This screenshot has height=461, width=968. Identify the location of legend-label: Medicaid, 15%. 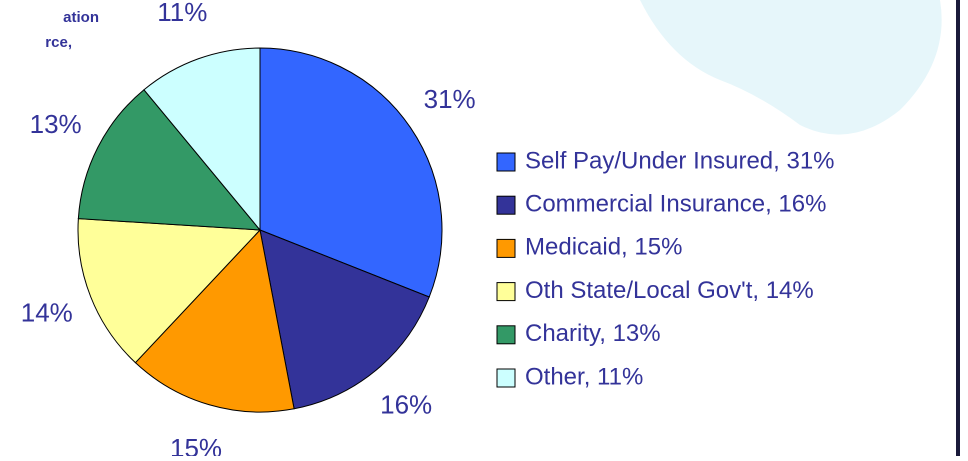
(603, 247).